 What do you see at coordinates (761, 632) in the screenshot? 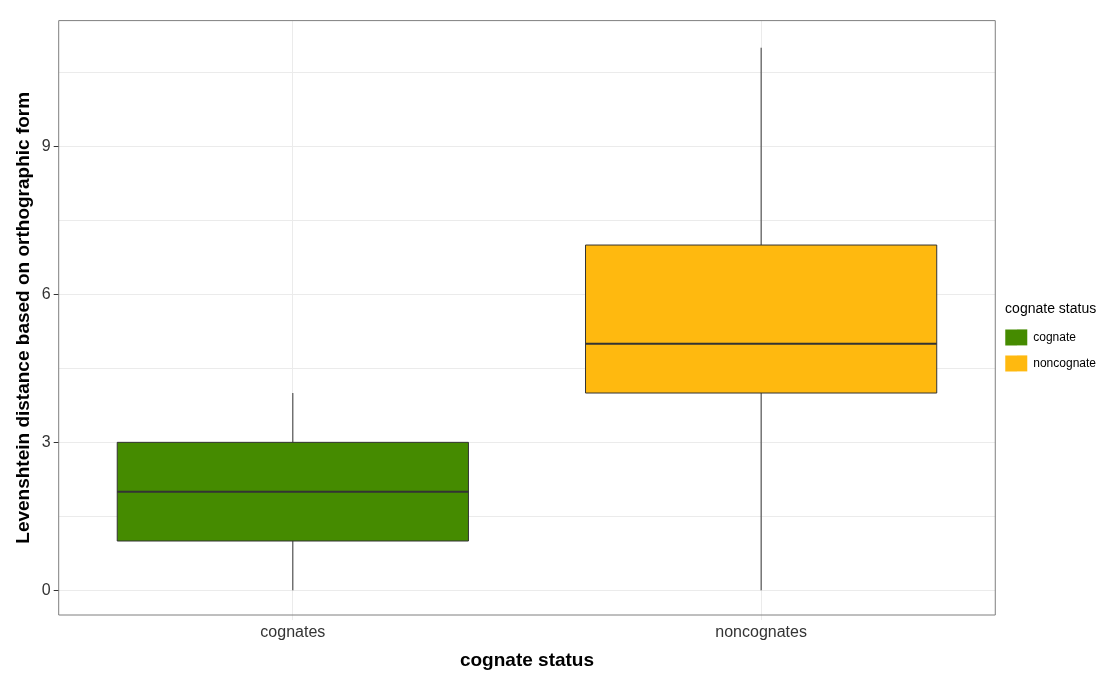
I see `x-tick-label: noncognates` at bounding box center [761, 632].